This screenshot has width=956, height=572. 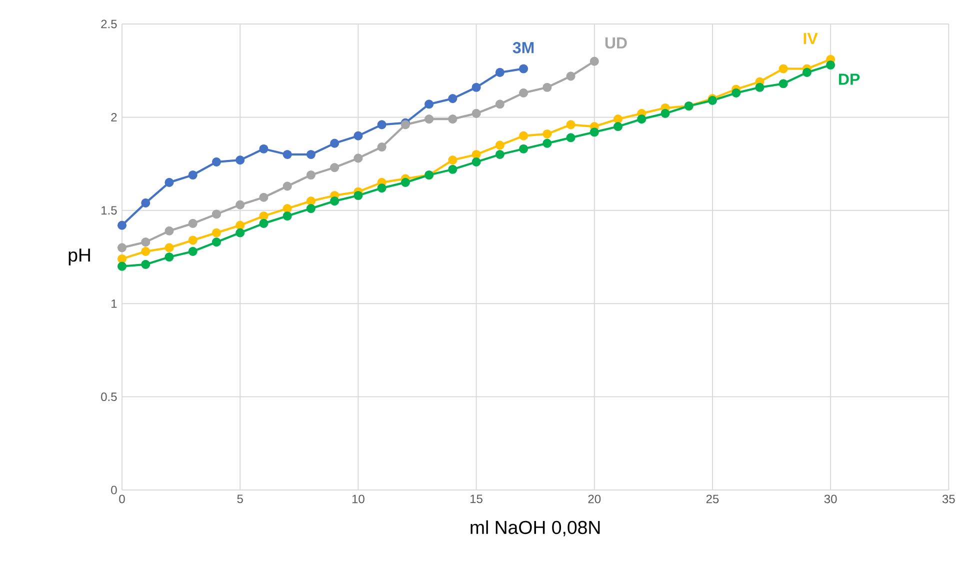 I want to click on x-tick-label: 15, so click(x=476, y=499).